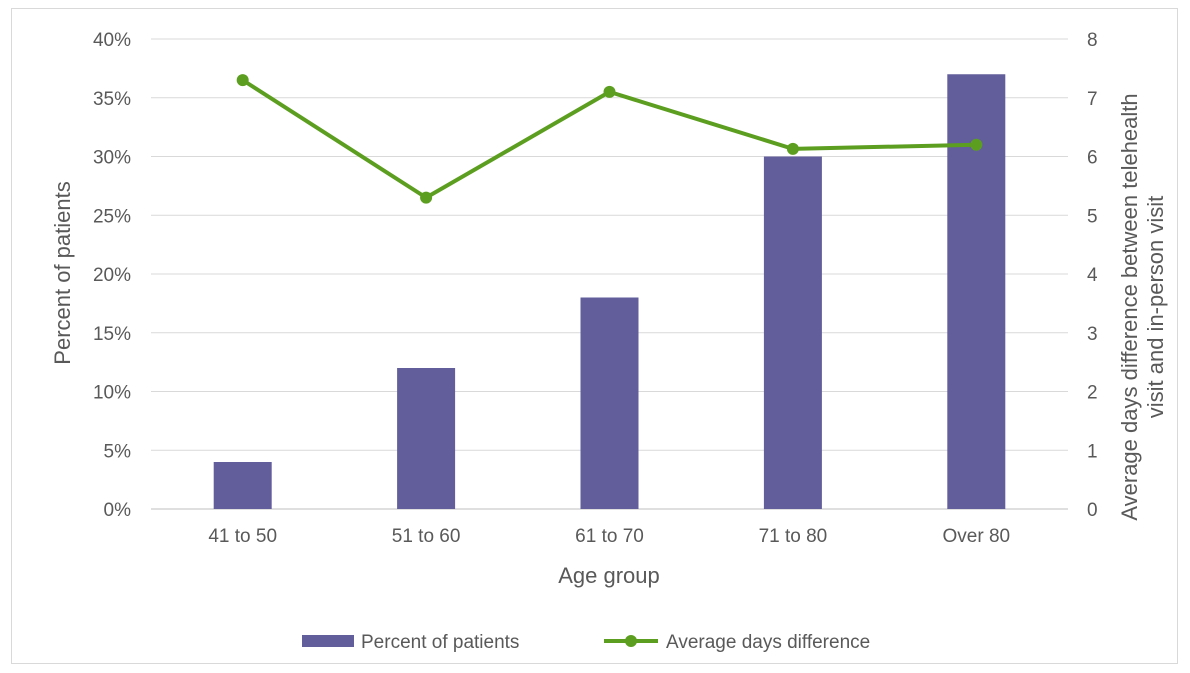  Describe the element at coordinates (1092, 158) in the screenshot. I see `y2-tick-label: 6` at that location.